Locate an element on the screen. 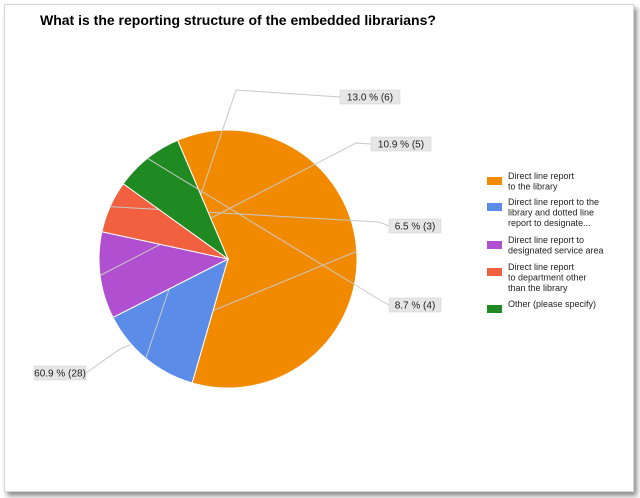 The height and width of the screenshot is (498, 640). data-label: 10.9 % (5) is located at coordinates (401, 145).